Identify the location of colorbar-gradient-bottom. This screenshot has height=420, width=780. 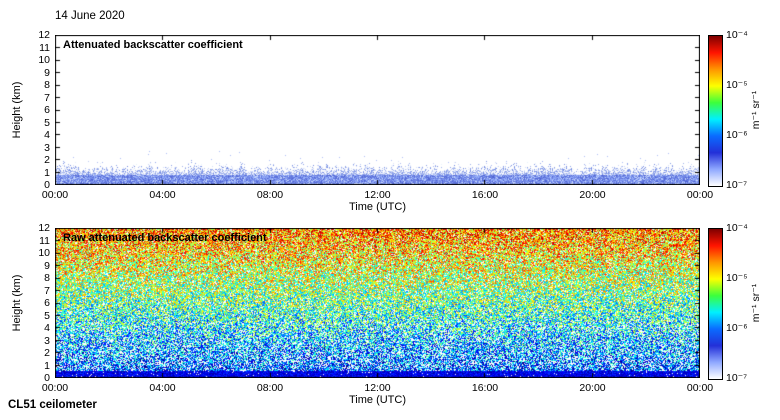
(715, 304).